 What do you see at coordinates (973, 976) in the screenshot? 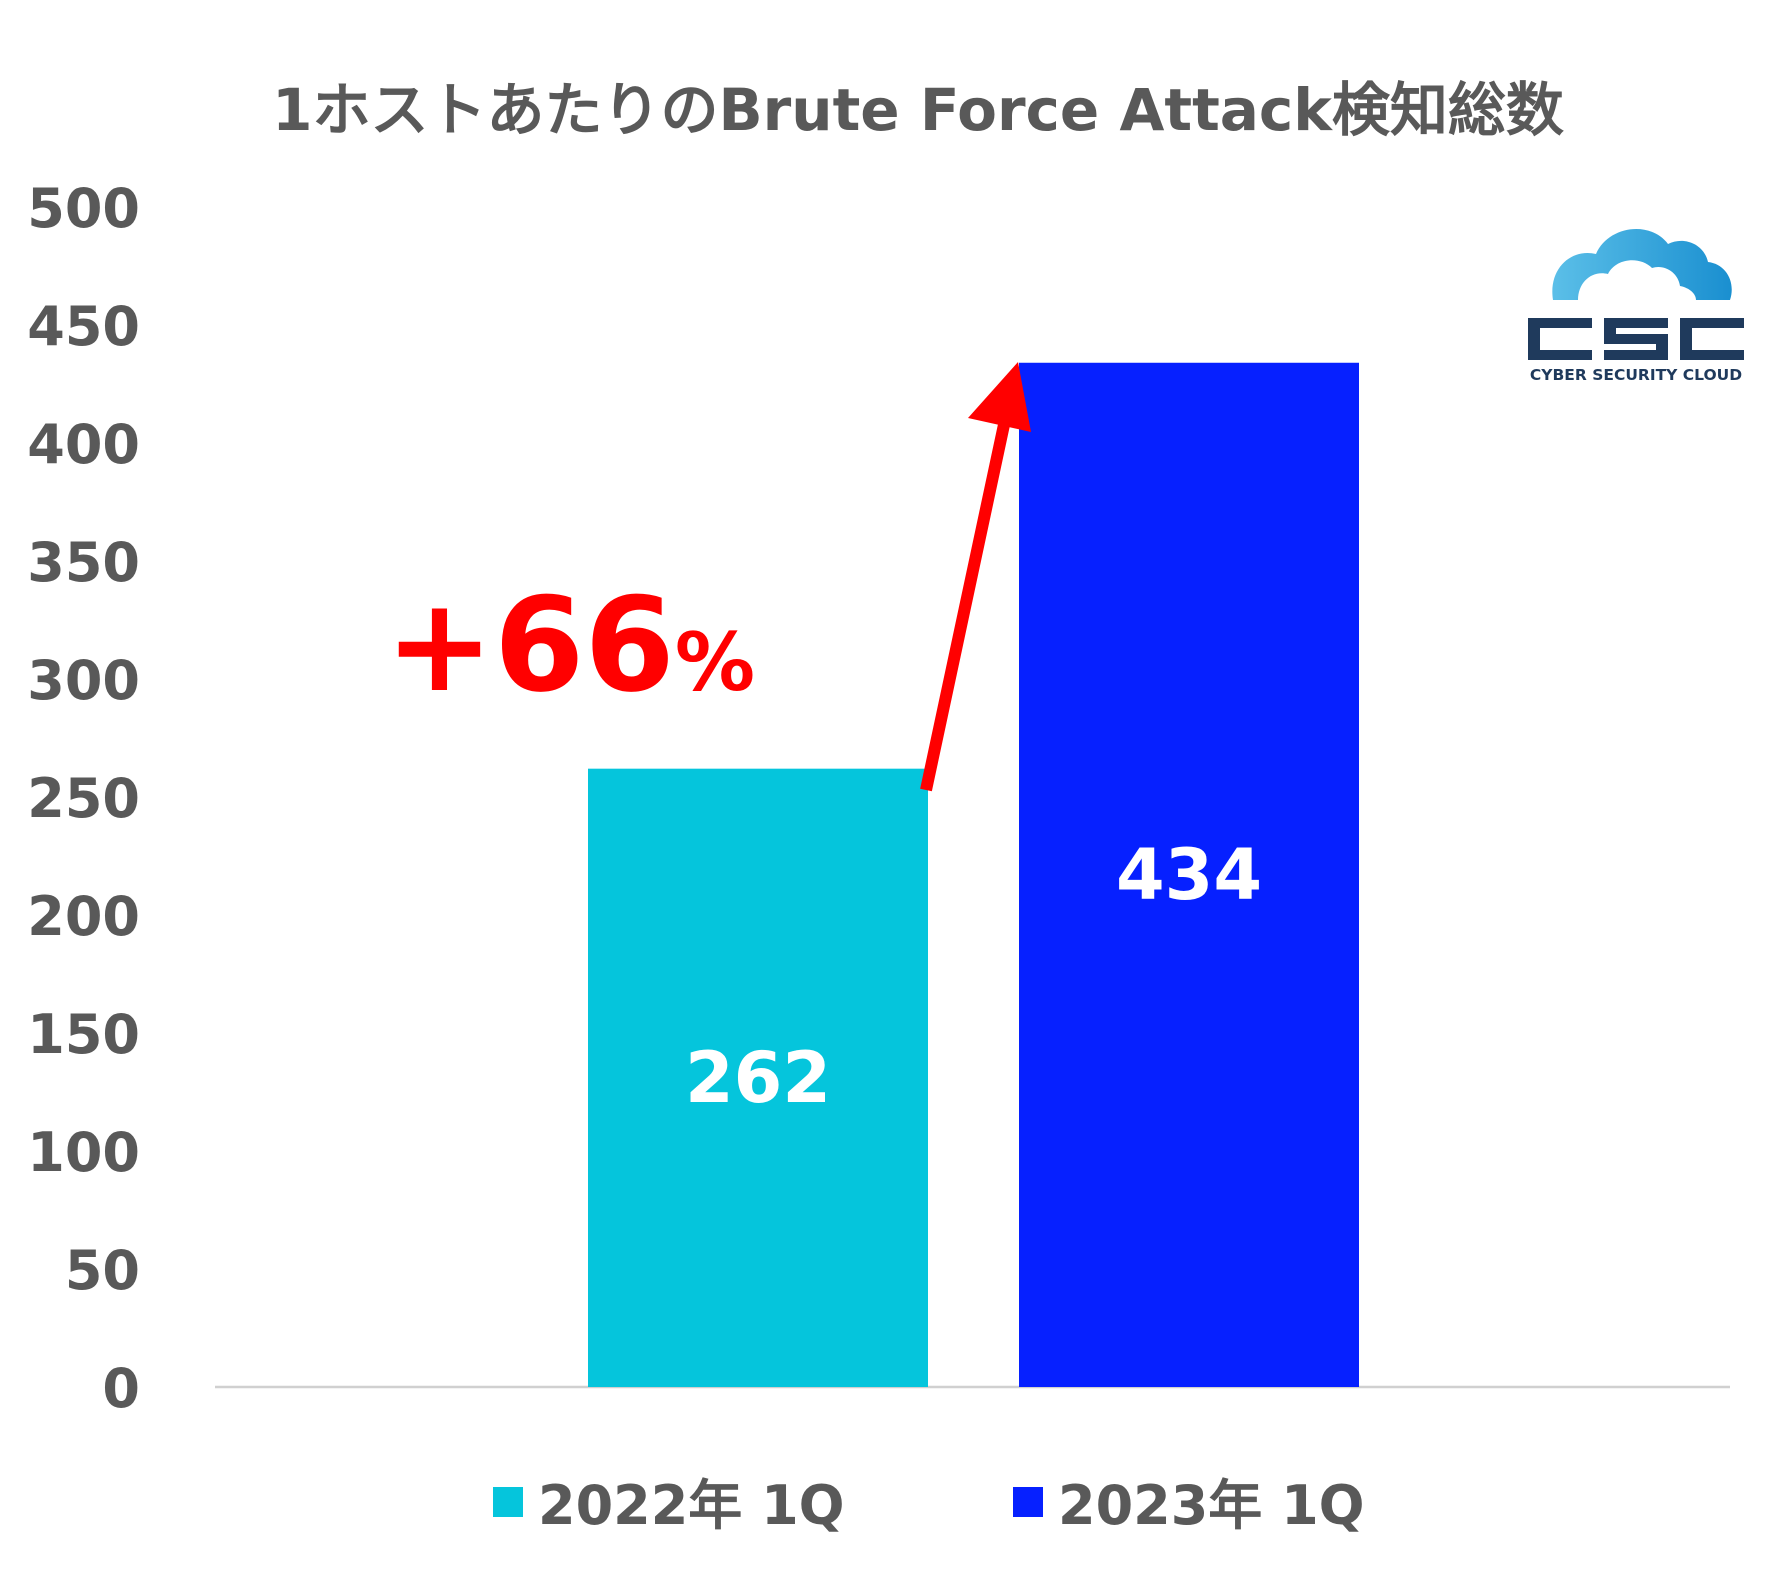
I see `data-labels: 262 434` at bounding box center [973, 976].